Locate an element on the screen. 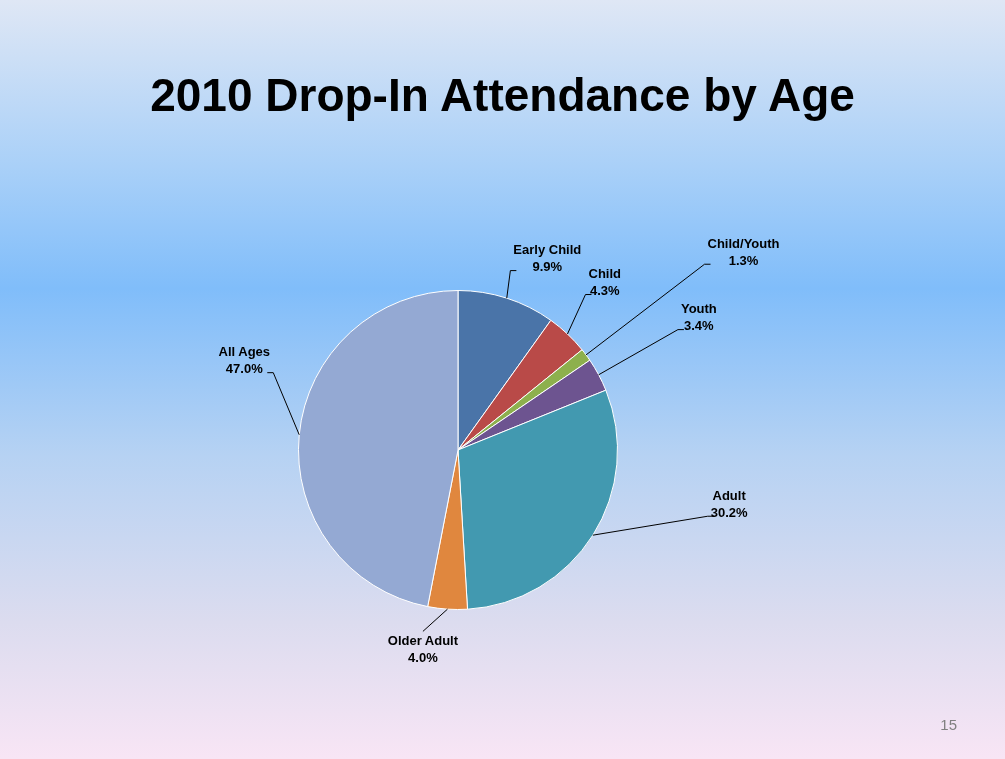 Image resolution: width=1005 pixels, height=759 pixels. data-label: 30.2% is located at coordinates (729, 512).